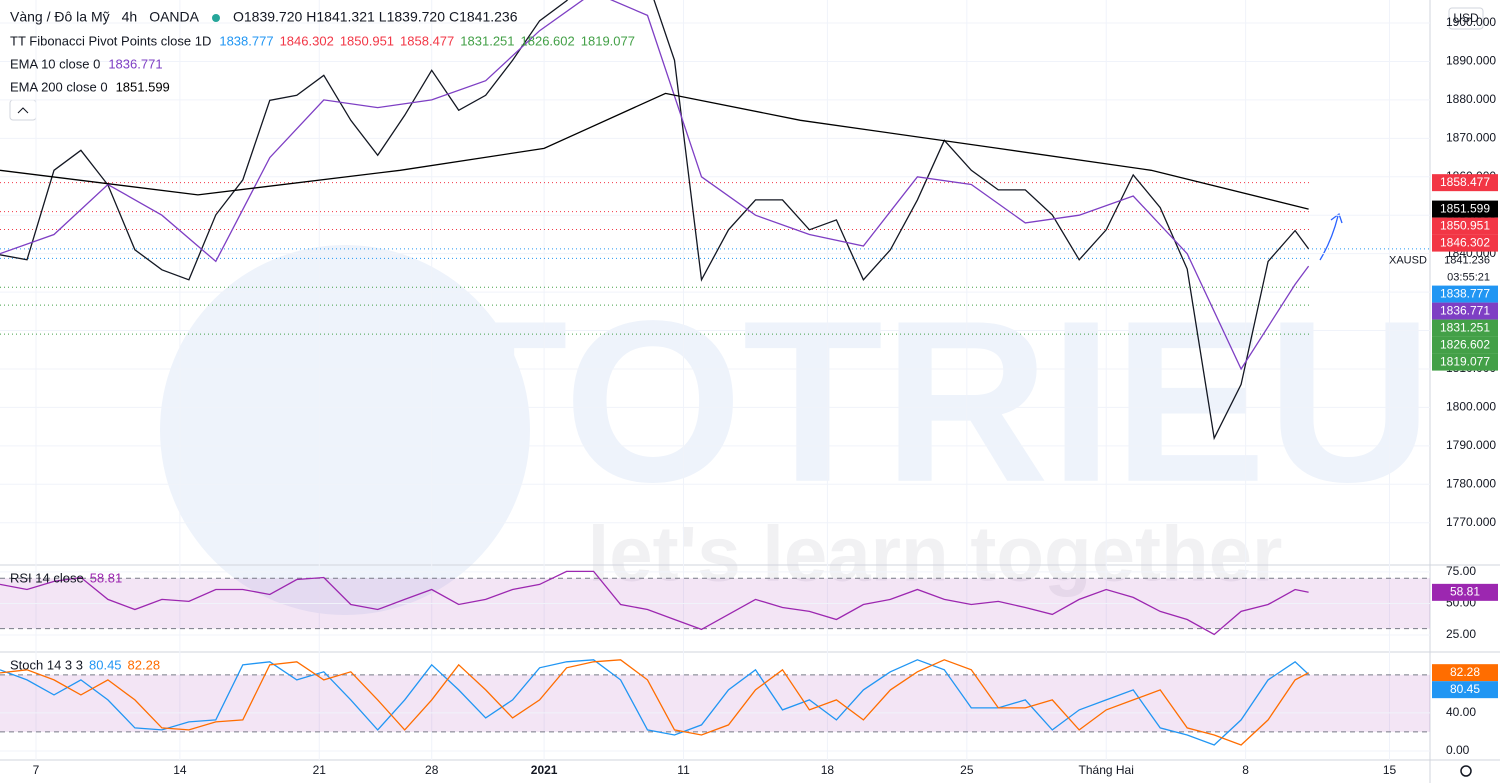 The height and width of the screenshot is (783, 1500). I want to click on price-tag-label: 1836.771, so click(1465, 310).